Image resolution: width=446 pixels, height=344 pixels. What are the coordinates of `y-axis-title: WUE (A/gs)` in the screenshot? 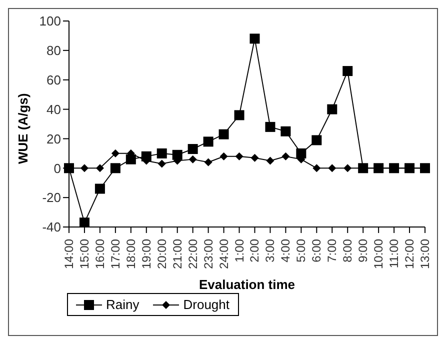 It's located at (23, 128).